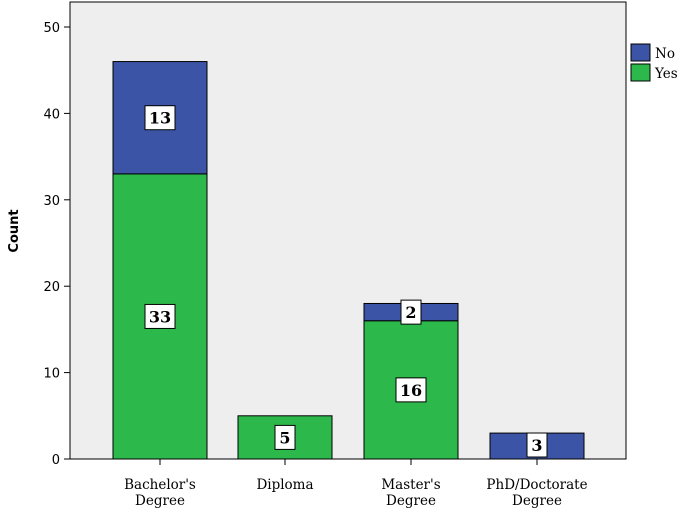  I want to click on data-label: 5, so click(284, 437).